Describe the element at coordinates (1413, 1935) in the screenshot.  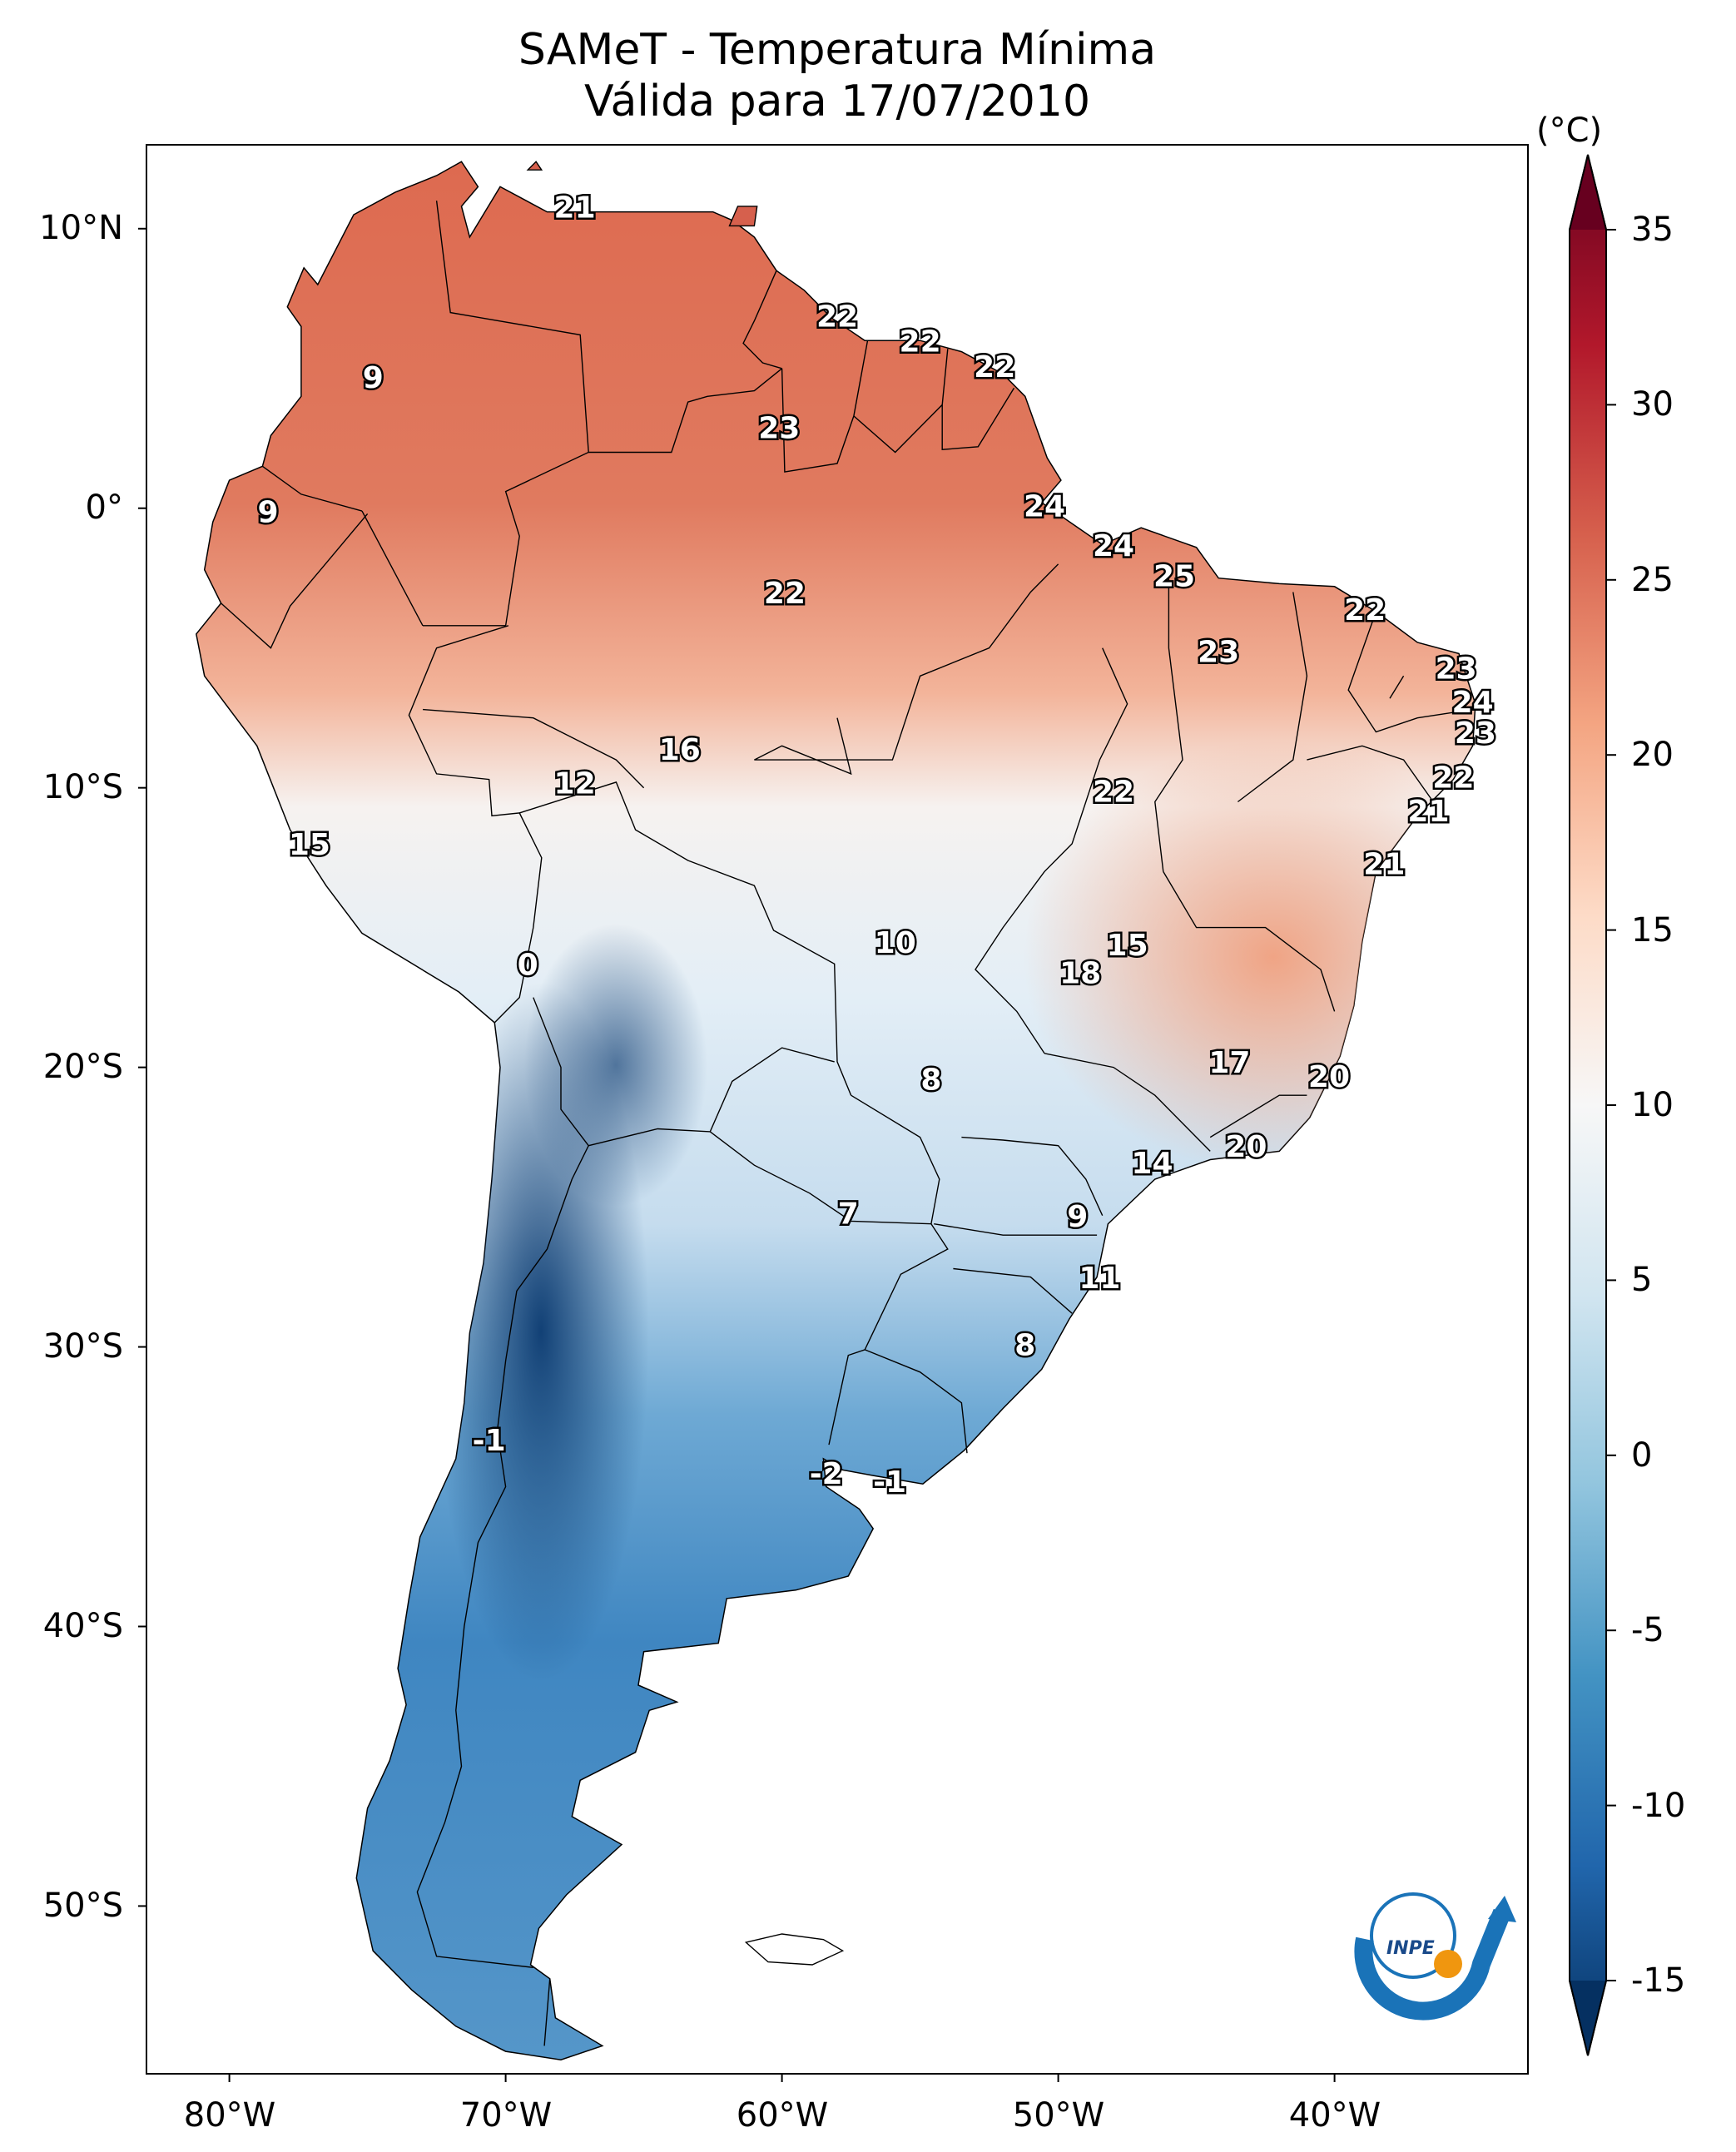
I see `logo-orbit` at that location.